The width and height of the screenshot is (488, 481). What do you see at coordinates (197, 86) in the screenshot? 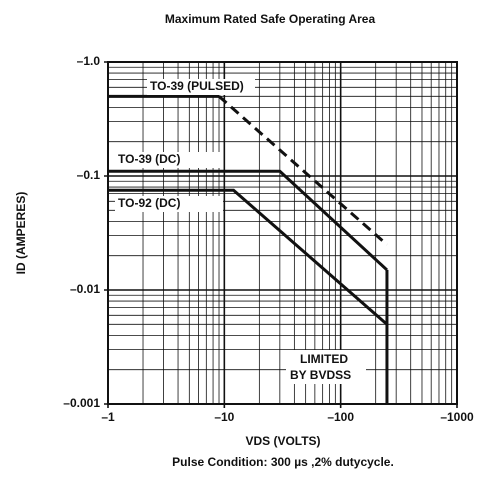
I see `series-label: TO-39 (PULSED)` at bounding box center [197, 86].